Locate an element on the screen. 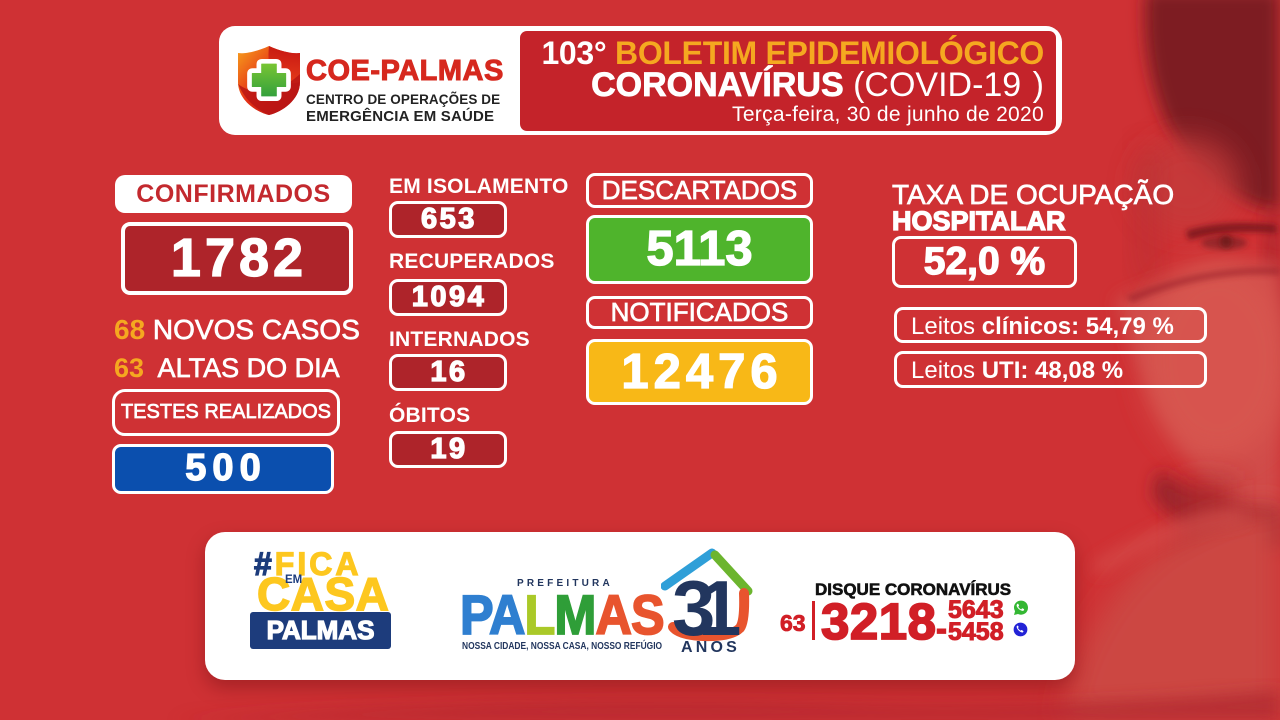 The height and width of the screenshot is (720, 1280). svg-text: 1 is located at coordinates (719, 608).